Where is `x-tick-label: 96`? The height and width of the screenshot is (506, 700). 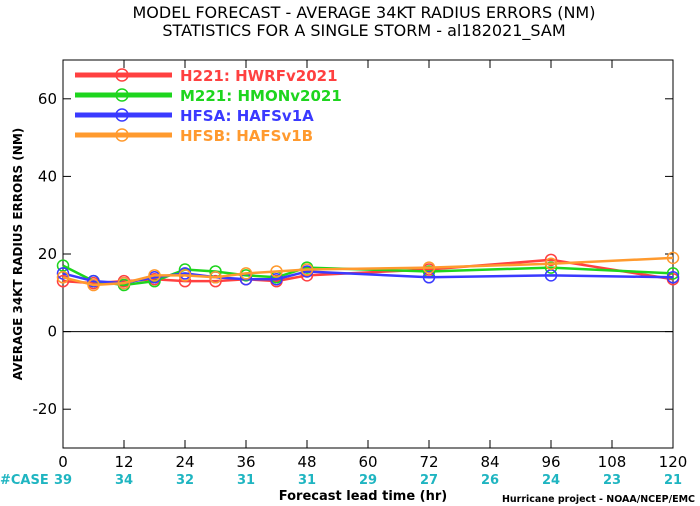 x-tick-label: 96 is located at coordinates (550, 462).